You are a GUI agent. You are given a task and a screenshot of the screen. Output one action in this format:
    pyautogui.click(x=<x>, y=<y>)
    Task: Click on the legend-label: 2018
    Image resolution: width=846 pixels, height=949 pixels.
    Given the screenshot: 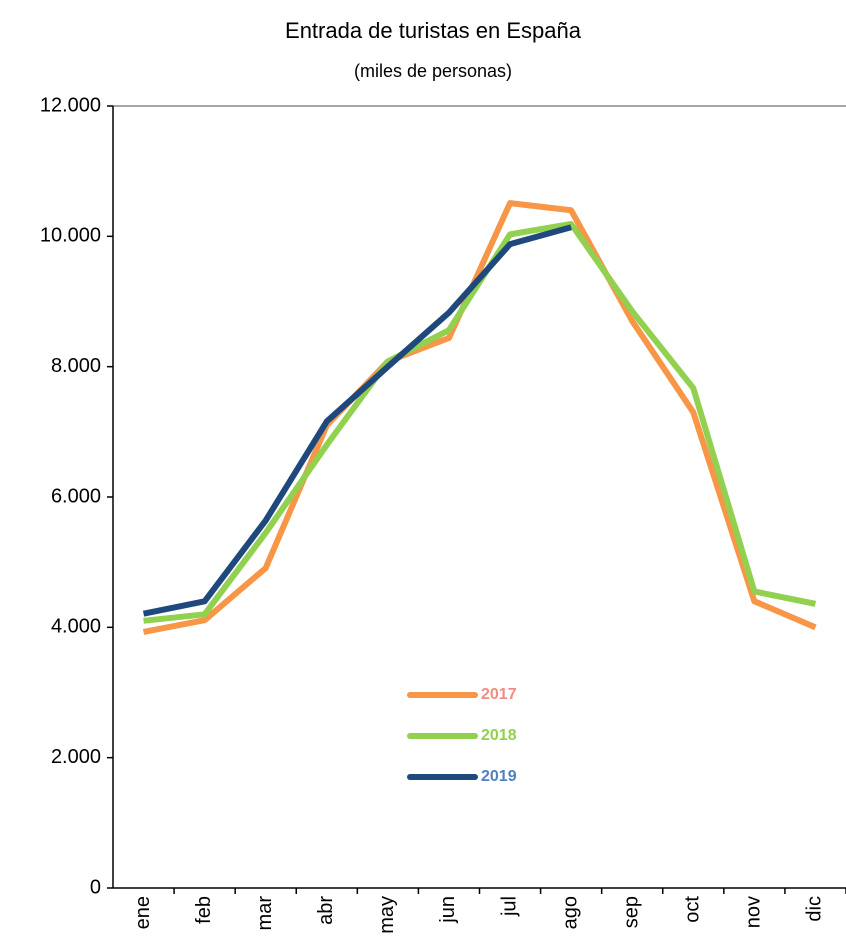 What is the action you would take?
    pyautogui.click(x=499, y=735)
    